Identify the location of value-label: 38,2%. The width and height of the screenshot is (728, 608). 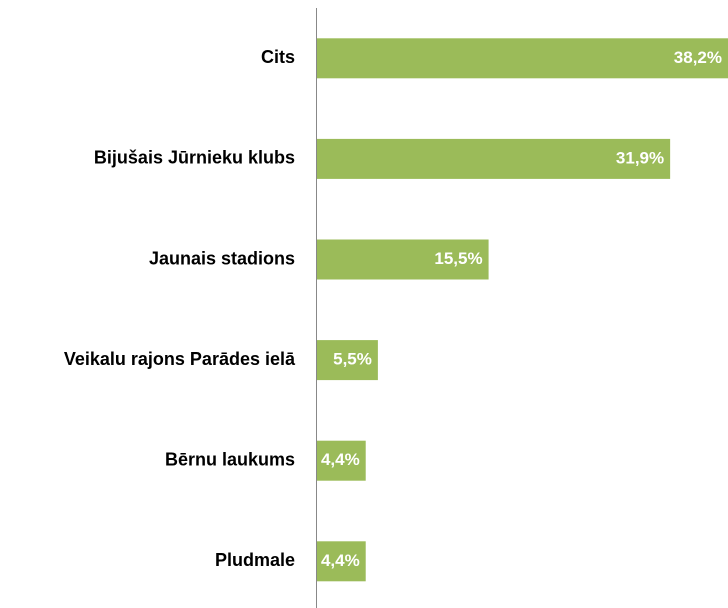
(698, 57).